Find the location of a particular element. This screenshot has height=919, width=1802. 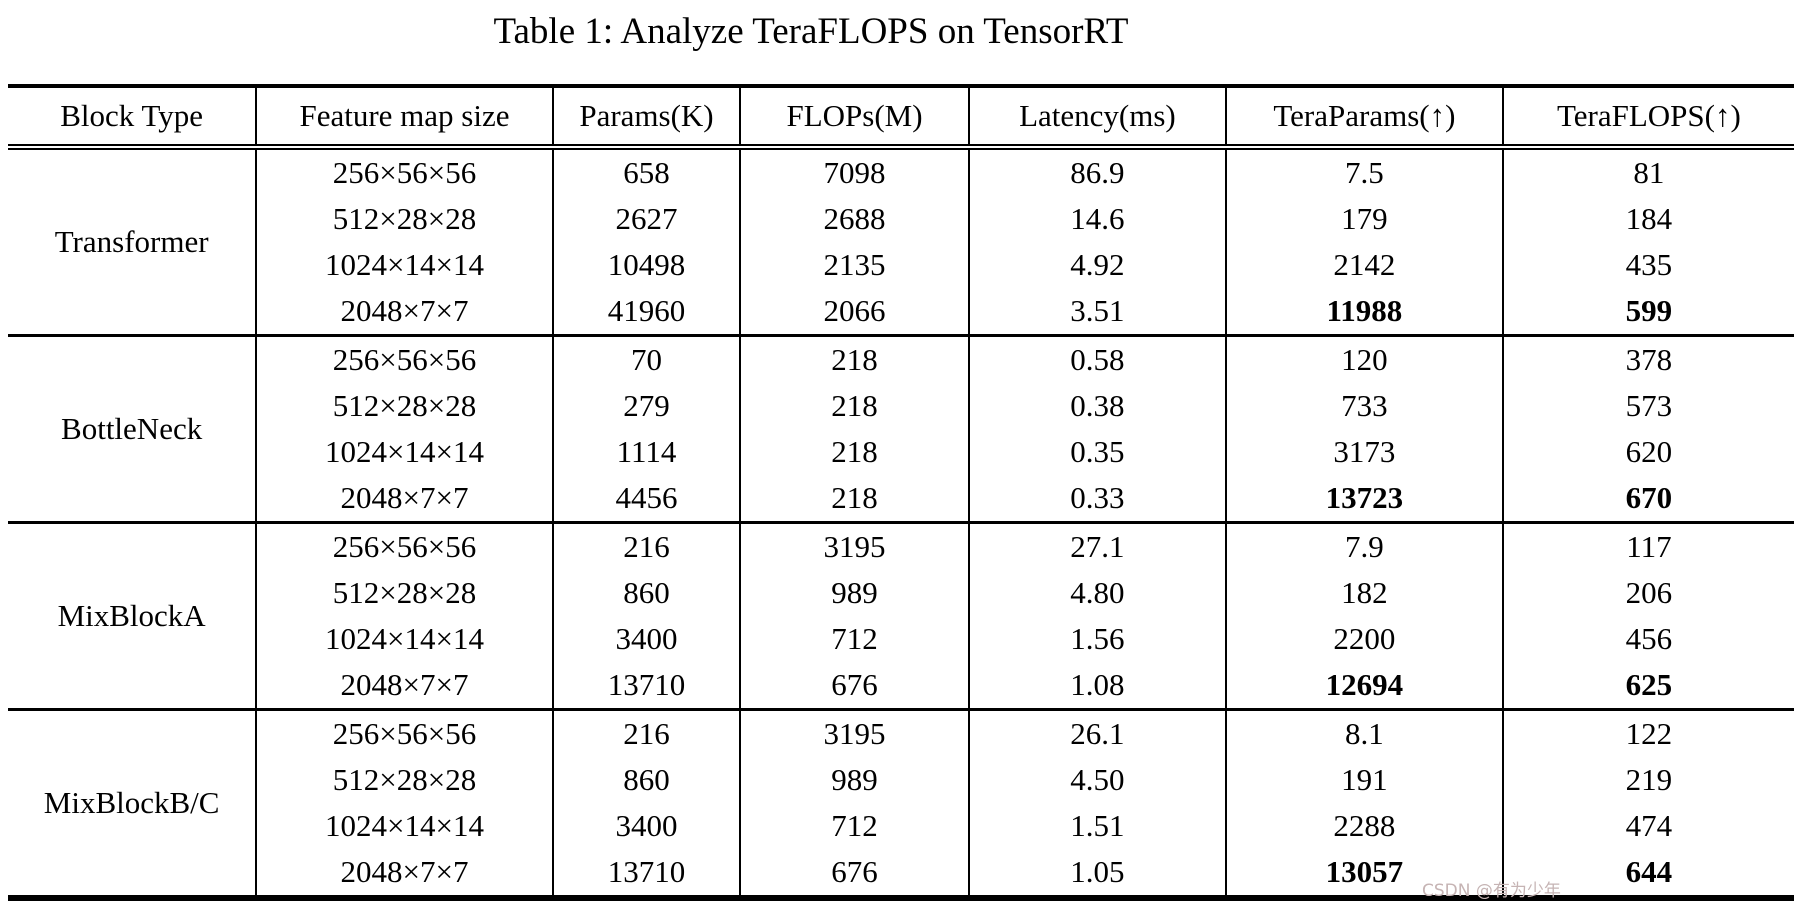

table-row: 1024×14×14 3400 712 1.51 2288 474 is located at coordinates (901, 826).